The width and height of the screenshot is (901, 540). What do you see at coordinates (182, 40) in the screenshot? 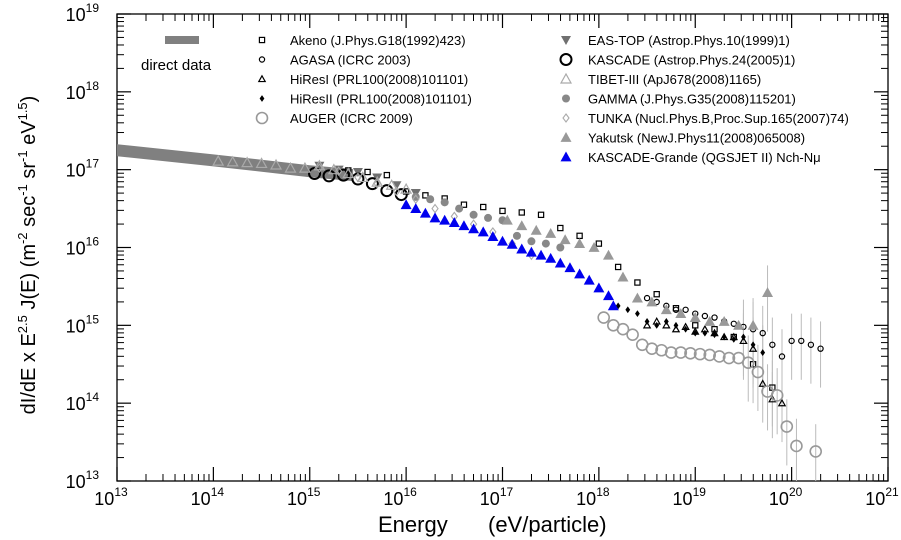
I see `legend-swatch-direct-data` at bounding box center [182, 40].